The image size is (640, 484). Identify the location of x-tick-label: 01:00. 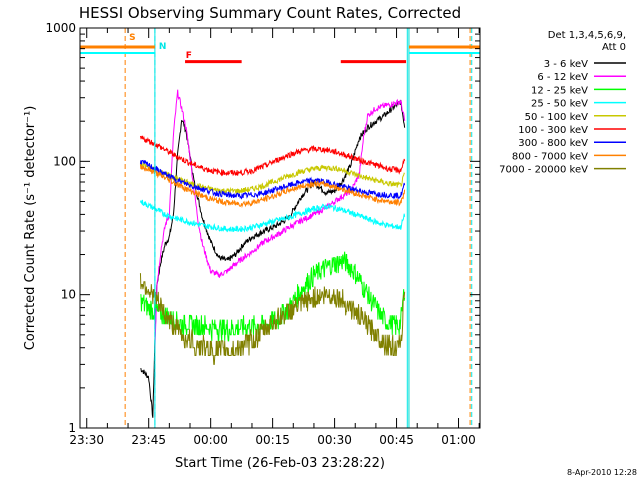
(458, 440).